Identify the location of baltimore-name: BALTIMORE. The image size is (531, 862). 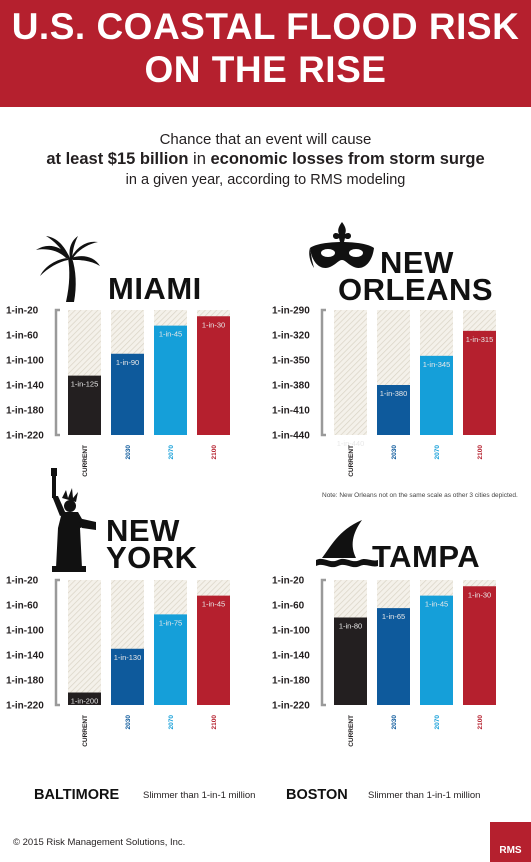
(77, 795).